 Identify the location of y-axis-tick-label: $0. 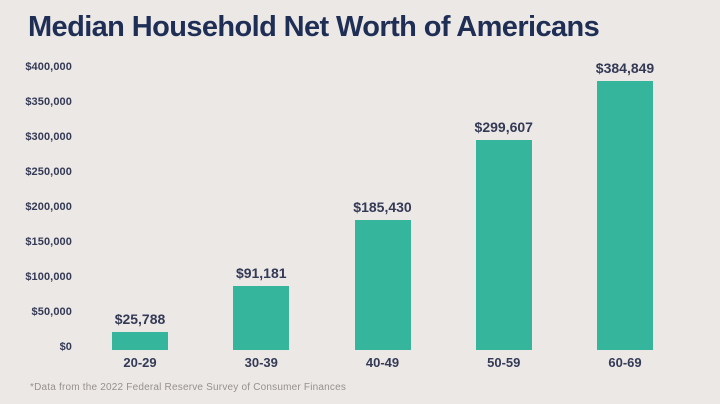
(65, 347).